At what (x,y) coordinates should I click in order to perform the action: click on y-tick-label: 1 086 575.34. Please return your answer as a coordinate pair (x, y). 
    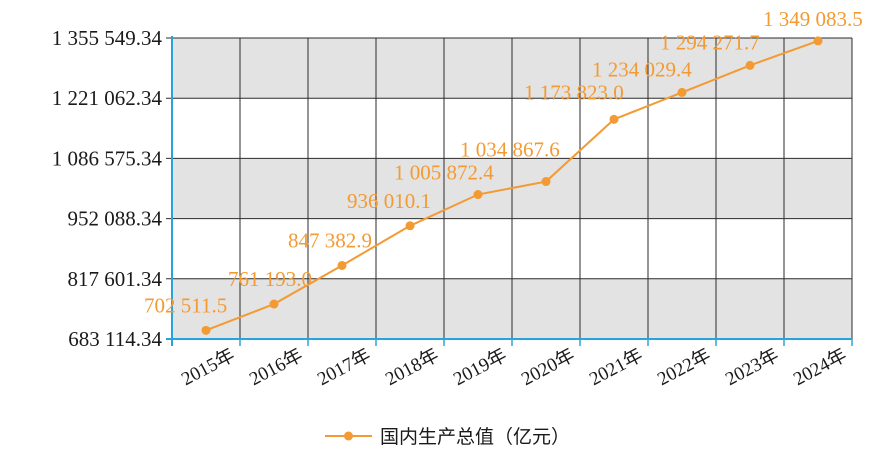
    Looking at the image, I should click on (107, 158).